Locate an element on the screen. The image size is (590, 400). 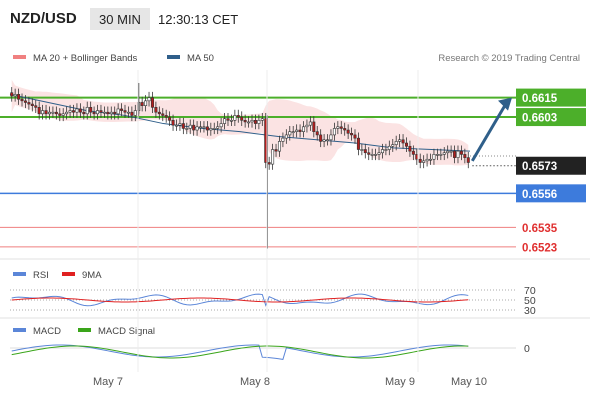
rsi-tick-label: 70 is located at coordinates (530, 291).